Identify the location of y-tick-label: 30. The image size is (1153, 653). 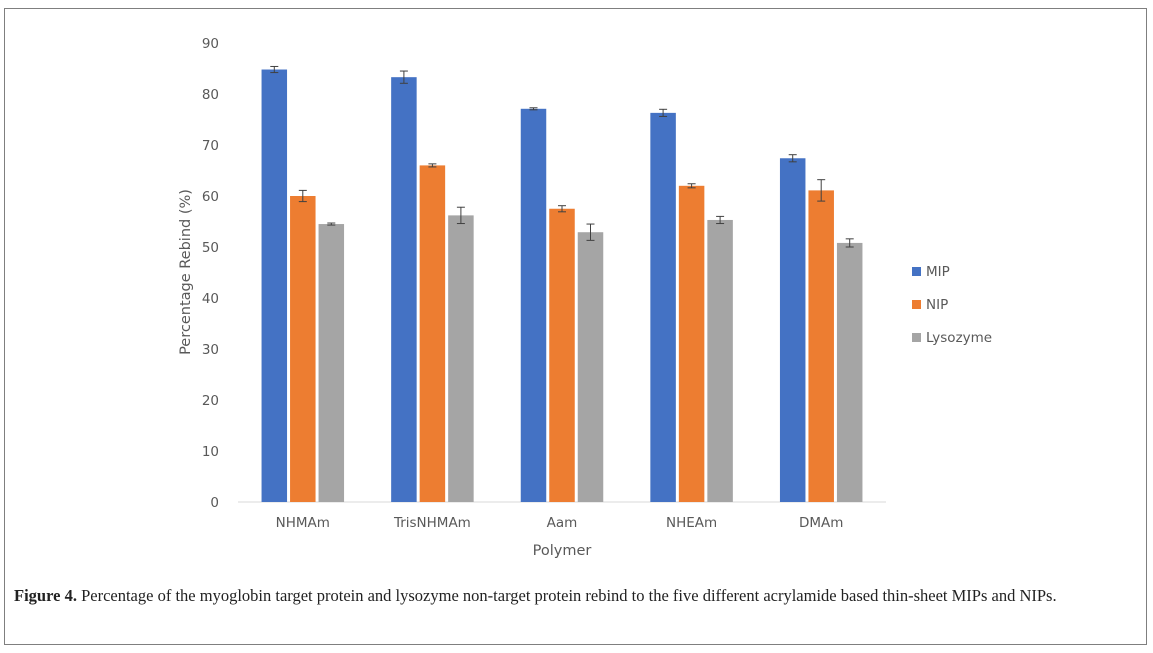
(210, 350).